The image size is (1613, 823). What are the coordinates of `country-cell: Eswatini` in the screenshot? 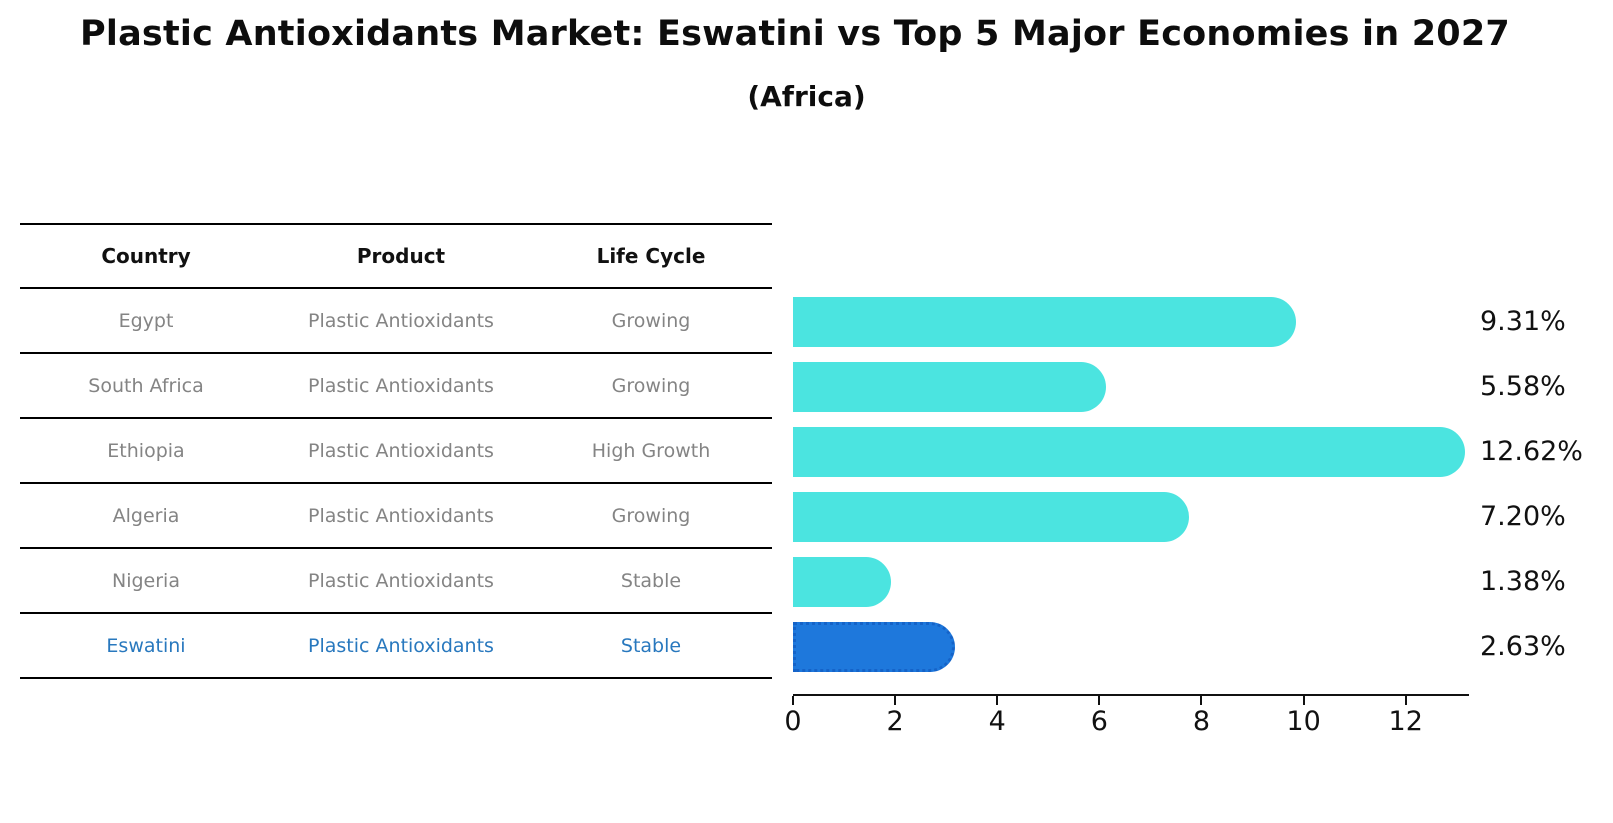 It's located at (146, 645).